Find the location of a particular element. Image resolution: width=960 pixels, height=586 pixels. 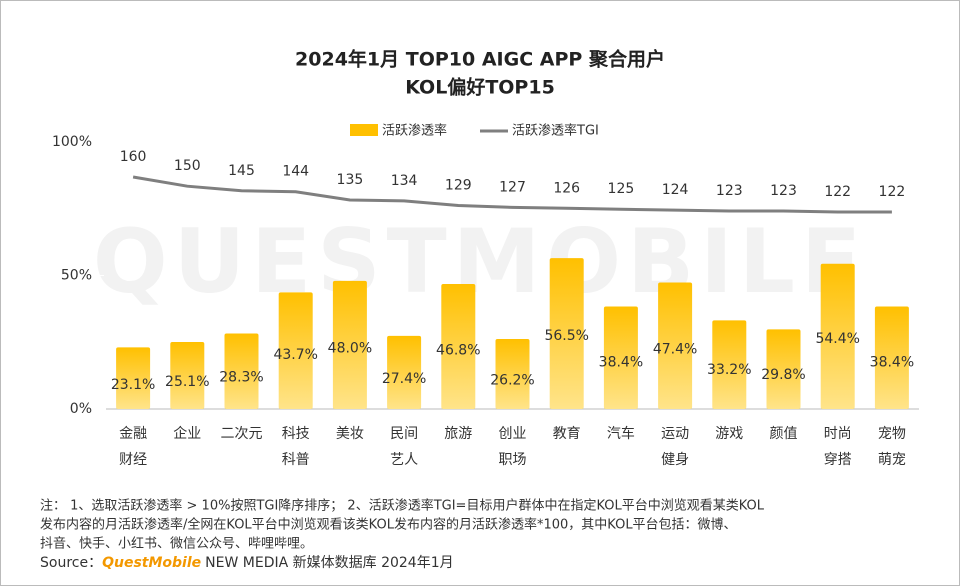

data-label: 46.8% is located at coordinates (458, 350).